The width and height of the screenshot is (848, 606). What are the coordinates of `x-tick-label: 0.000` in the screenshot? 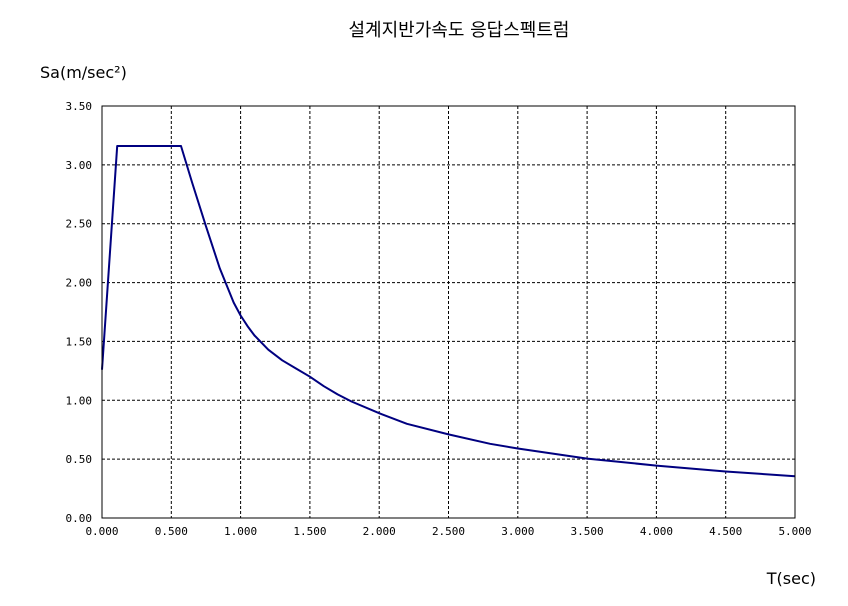 It's located at (101, 531).